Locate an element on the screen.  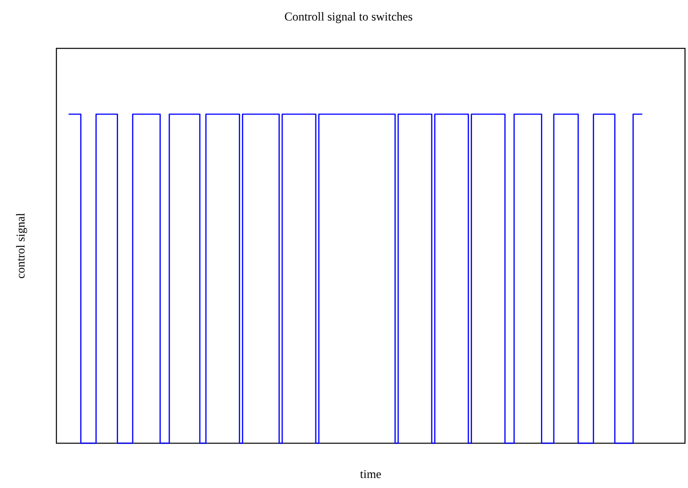
y-axis-title: control signal is located at coordinates (20, 245).